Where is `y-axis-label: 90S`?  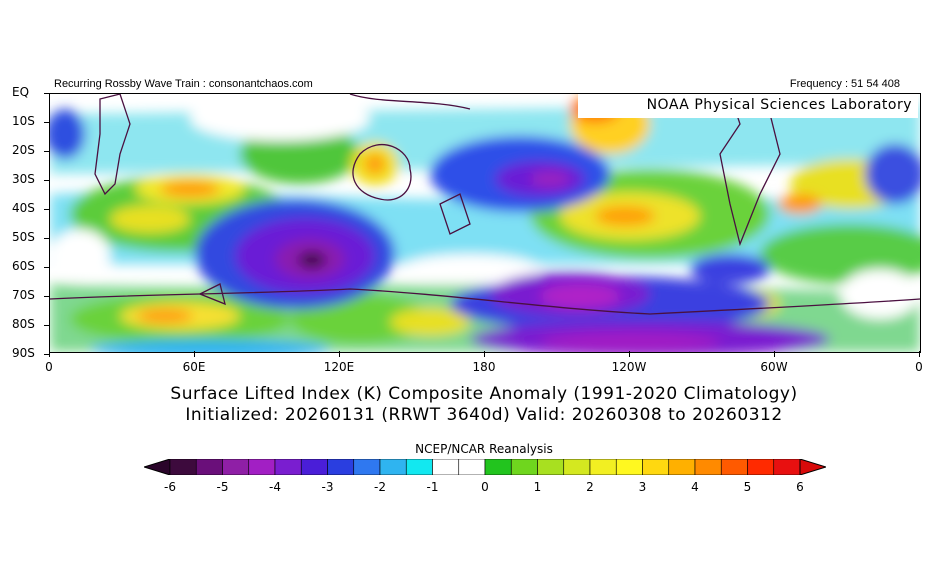
y-axis-label: 90S is located at coordinates (23, 353).